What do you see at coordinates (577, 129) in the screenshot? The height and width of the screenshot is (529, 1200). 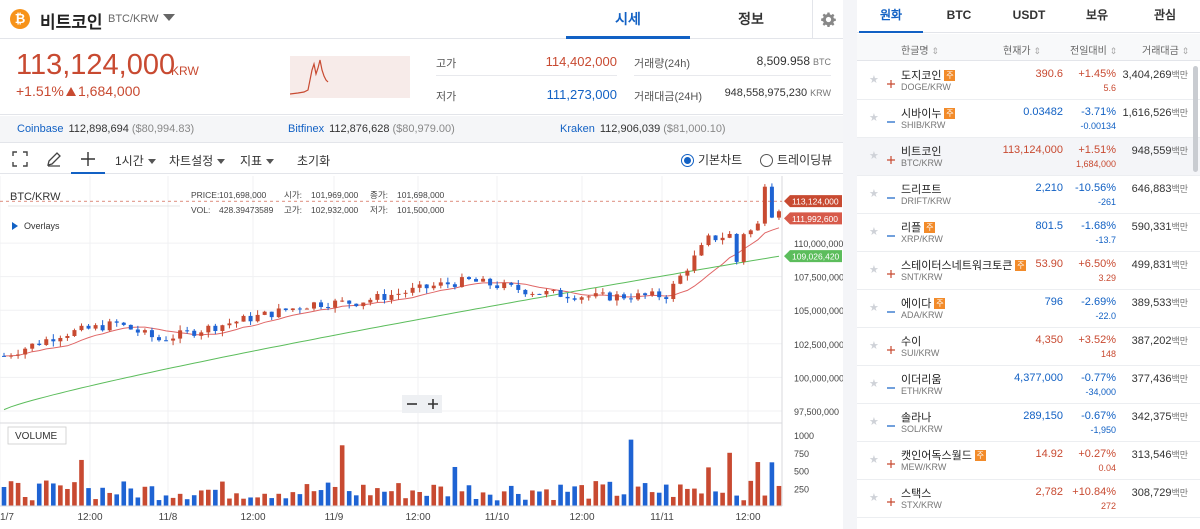 I see `exchange-name: Kraken` at bounding box center [577, 129].